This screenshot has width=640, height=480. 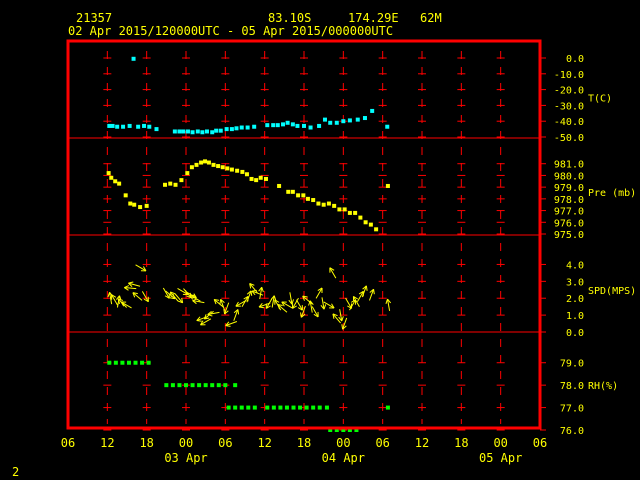 What do you see at coordinates (569, 106) in the screenshot?
I see `y-tick-label: -30.0` at bounding box center [569, 106].